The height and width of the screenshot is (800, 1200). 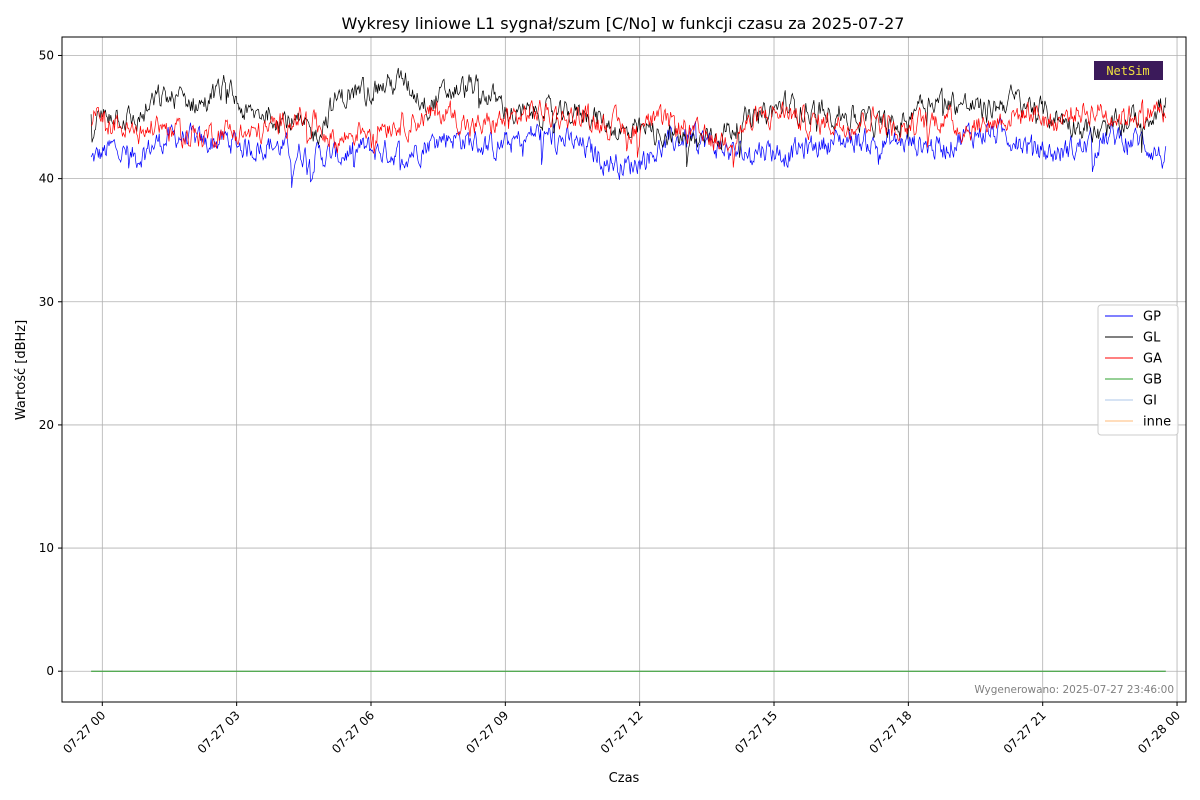 What do you see at coordinates (46, 179) in the screenshot?
I see `y-tick-label: 40` at bounding box center [46, 179].